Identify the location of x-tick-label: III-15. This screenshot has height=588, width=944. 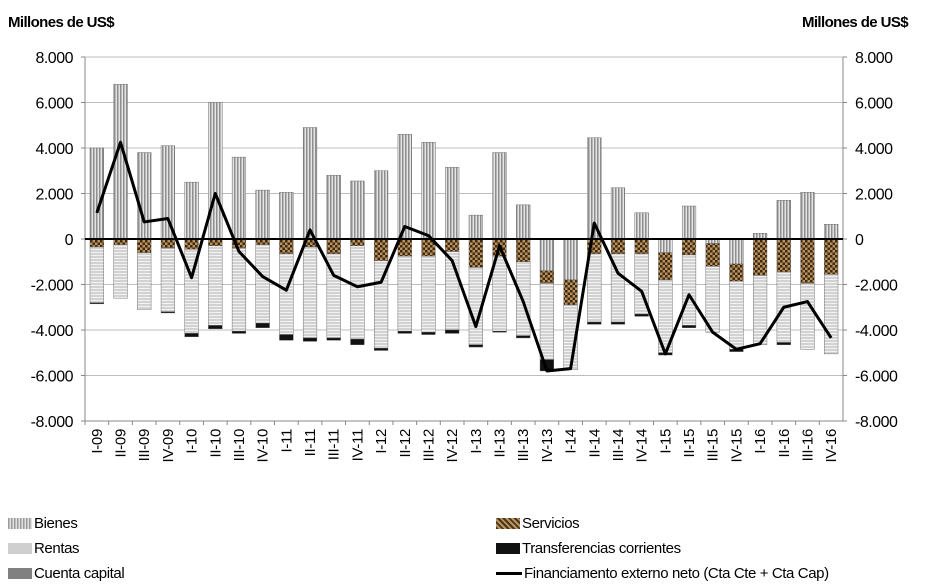
(713, 445).